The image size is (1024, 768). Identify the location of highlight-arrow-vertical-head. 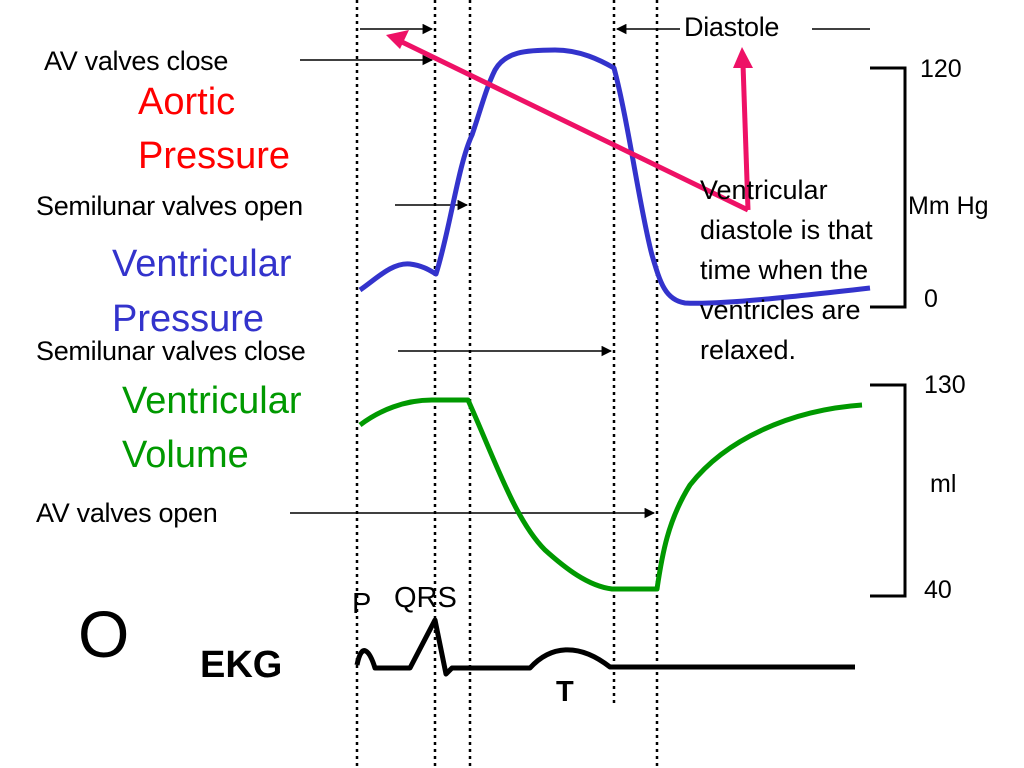
(743, 57).